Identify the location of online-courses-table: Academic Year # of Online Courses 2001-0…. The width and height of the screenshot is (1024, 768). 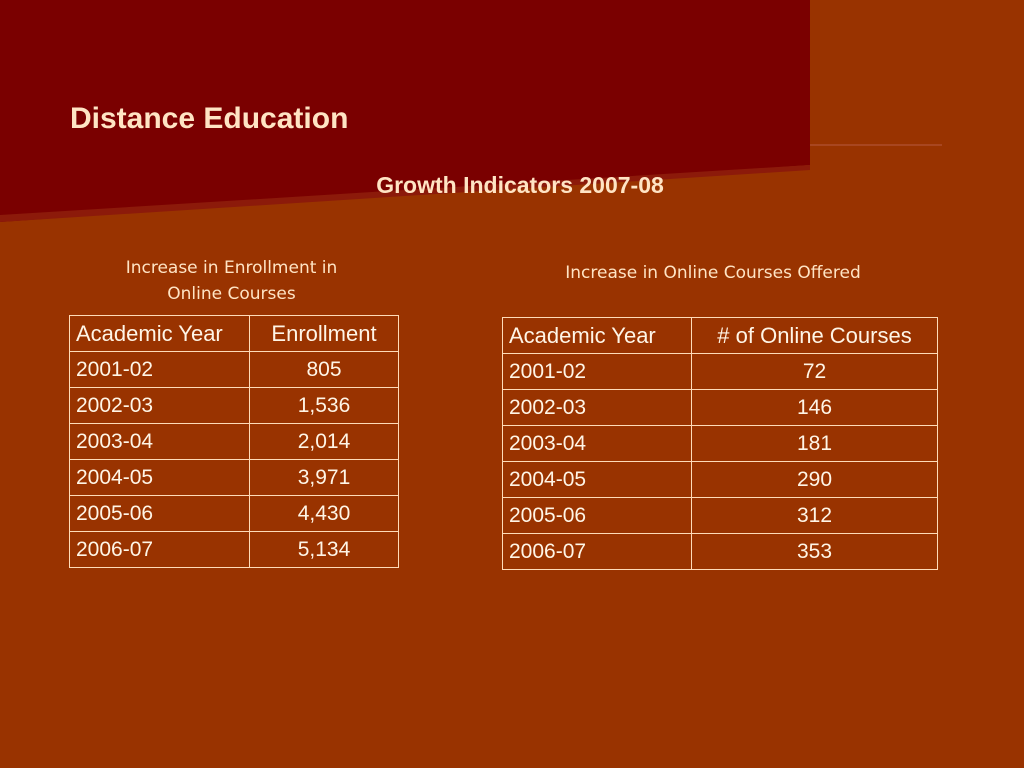
(720, 443).